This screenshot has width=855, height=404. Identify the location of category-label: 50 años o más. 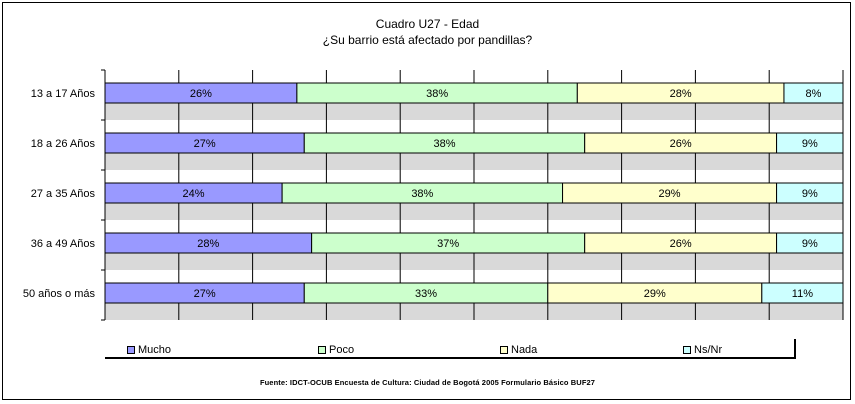
(59, 294).